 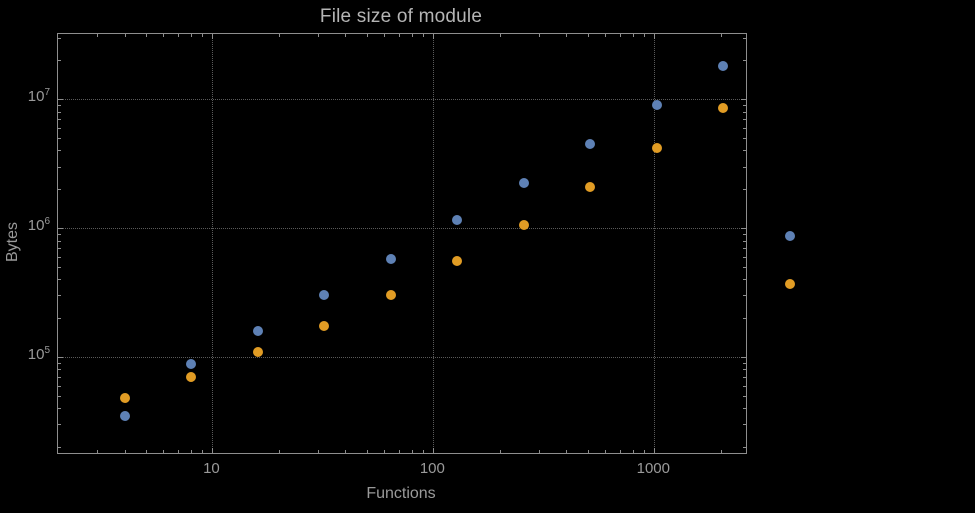 I want to click on x-tick-label: 10, so click(x=211, y=468).